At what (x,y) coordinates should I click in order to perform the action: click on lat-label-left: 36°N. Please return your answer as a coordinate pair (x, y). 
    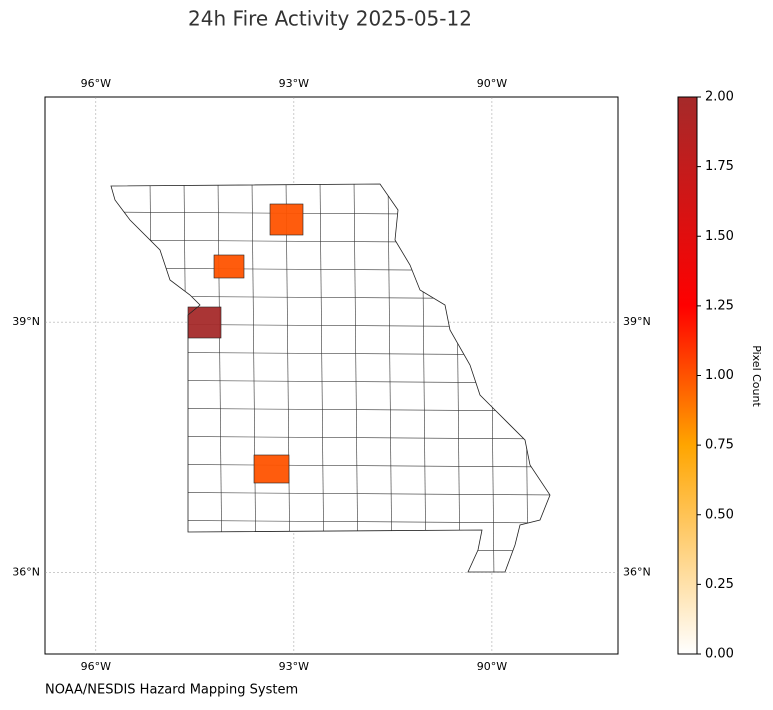
    Looking at the image, I should click on (26, 571).